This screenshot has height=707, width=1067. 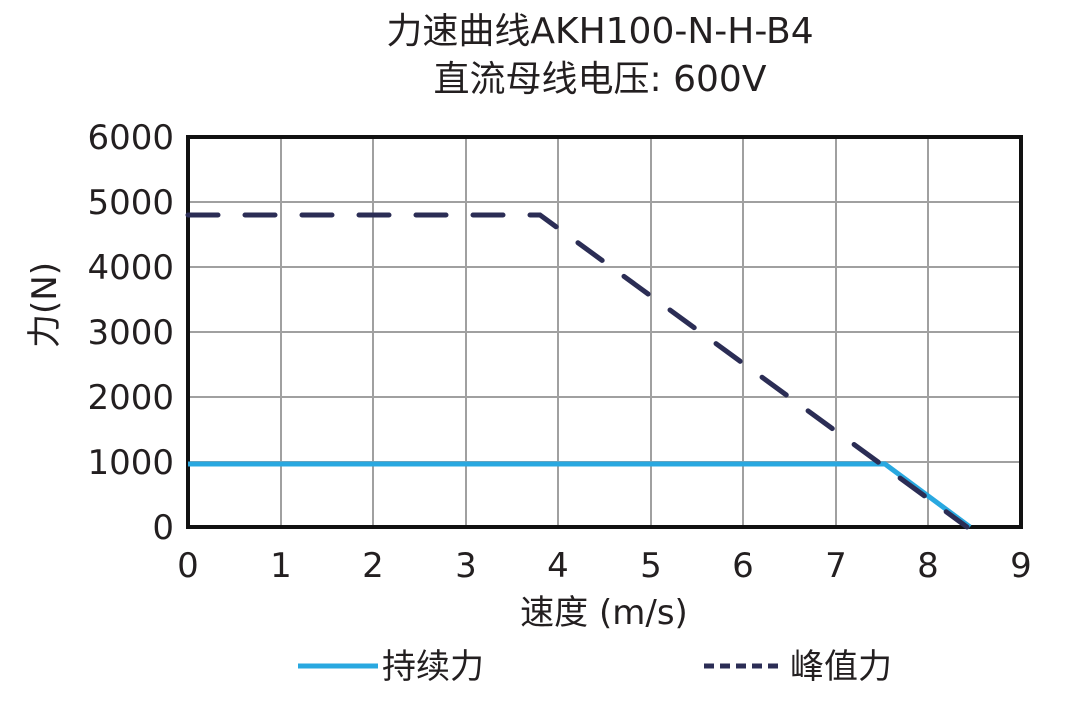 I want to click on y-tick: 3000, so click(x=130, y=333).